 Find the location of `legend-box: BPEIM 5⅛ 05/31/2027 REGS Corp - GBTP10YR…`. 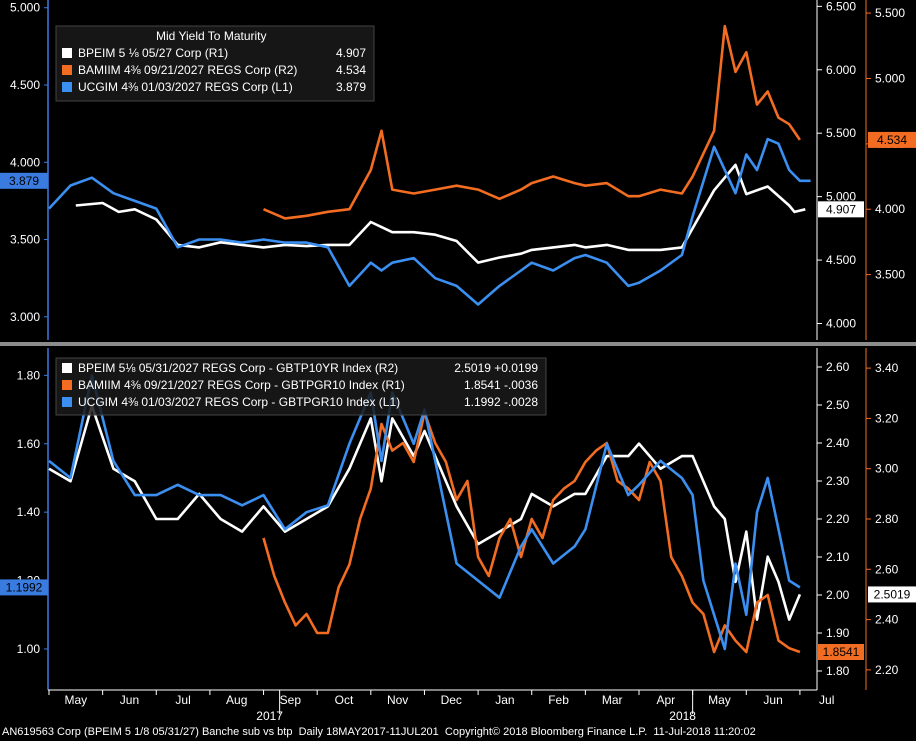

legend-box: BPEIM 5⅛ 05/31/2027 REGS Corp - GBTP10YR… is located at coordinates (301, 386).